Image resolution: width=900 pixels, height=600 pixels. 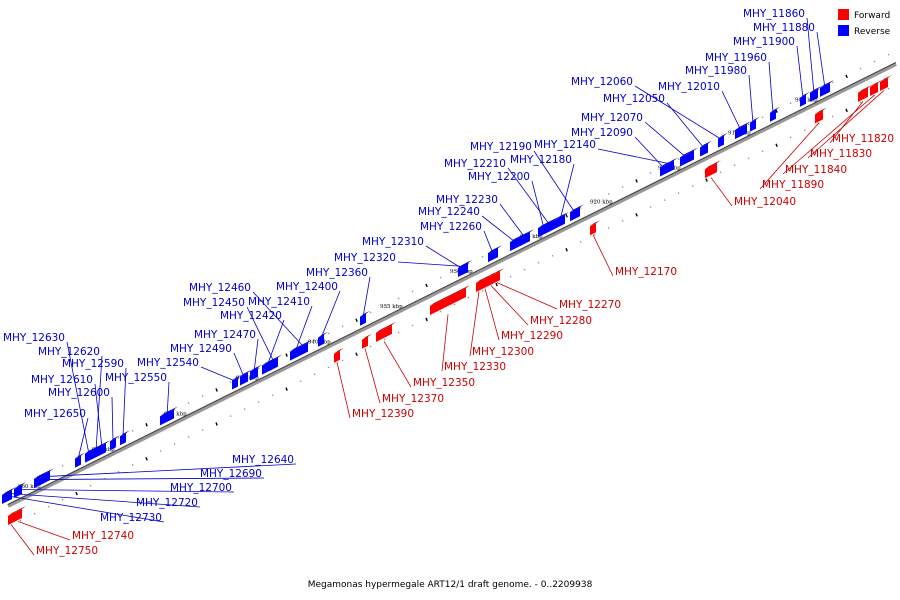 I want to click on gene-label: MHY_12290, so click(x=532, y=336).